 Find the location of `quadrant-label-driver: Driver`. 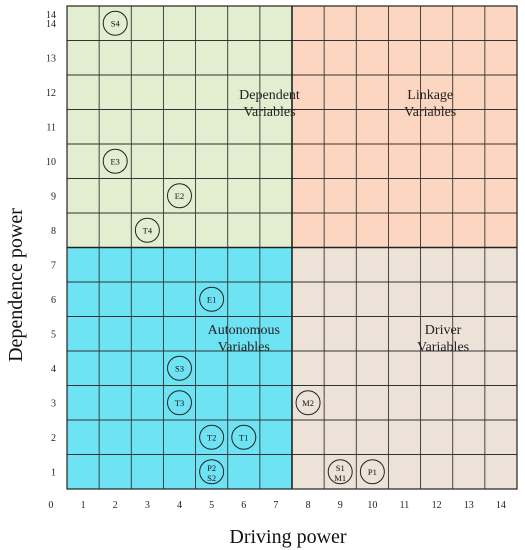

quadrant-label-driver: Driver is located at coordinates (443, 330).